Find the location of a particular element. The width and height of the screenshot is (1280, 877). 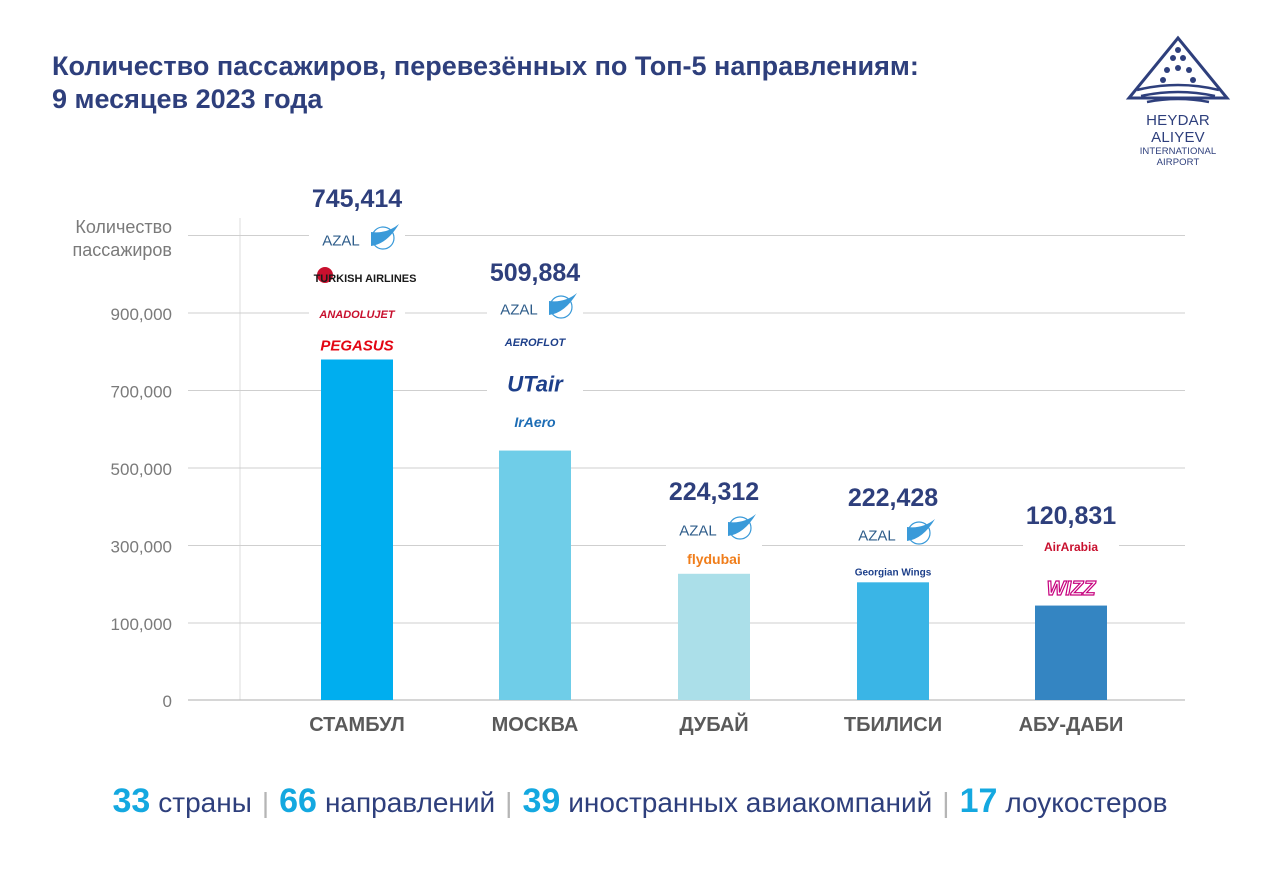

x-tick-label: ДУБАЙ is located at coordinates (713, 724).